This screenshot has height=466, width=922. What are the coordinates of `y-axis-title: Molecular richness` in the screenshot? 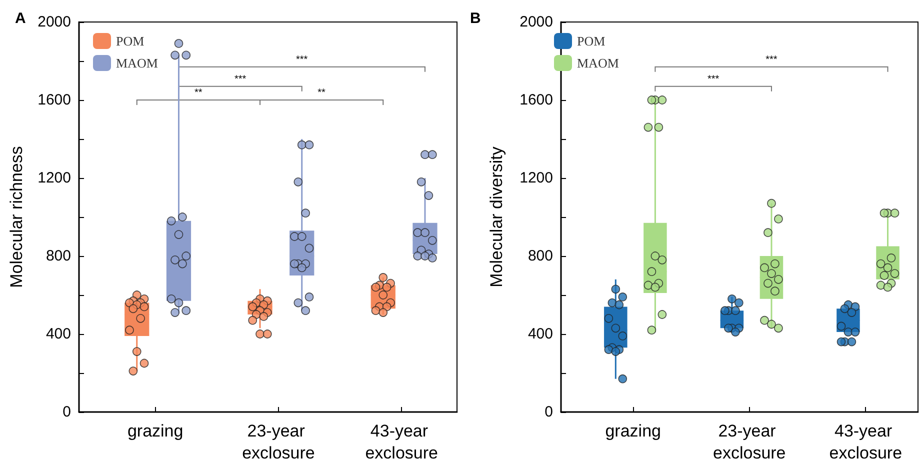 It's located at (16, 217).